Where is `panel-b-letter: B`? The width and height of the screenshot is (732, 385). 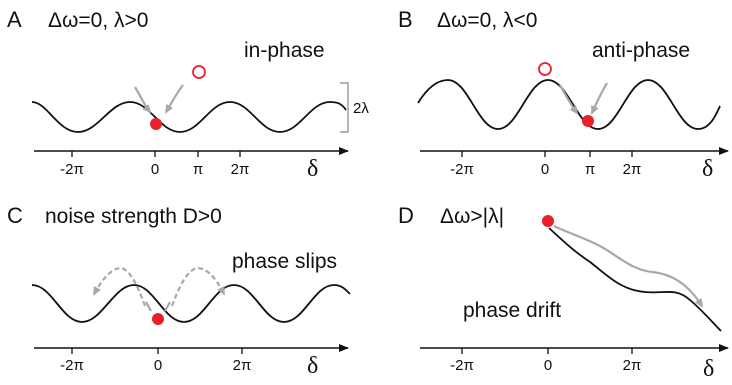
panel-b-letter: B is located at coordinates (405, 19).